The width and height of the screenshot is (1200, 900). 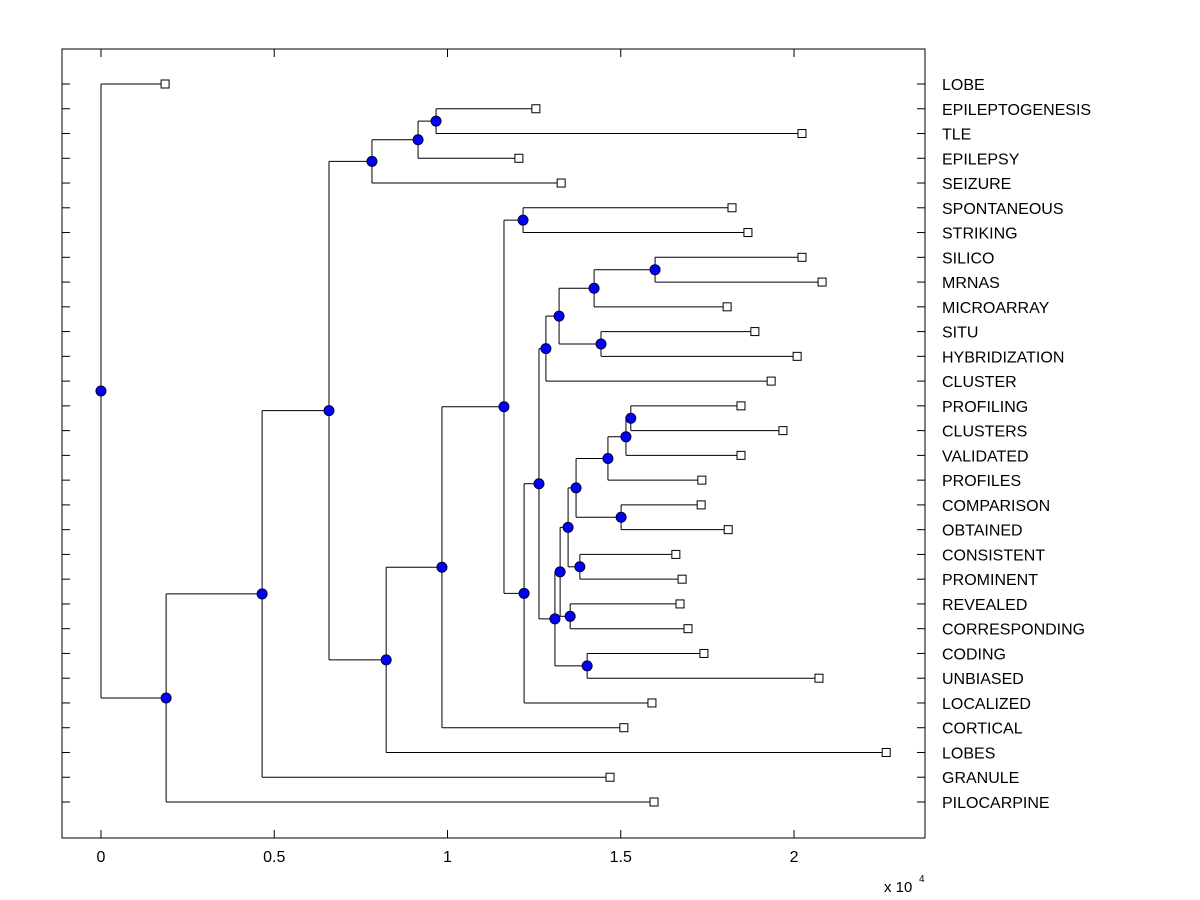 What do you see at coordinates (968, 258) in the screenshot?
I see `leaf-label: SILICO` at bounding box center [968, 258].